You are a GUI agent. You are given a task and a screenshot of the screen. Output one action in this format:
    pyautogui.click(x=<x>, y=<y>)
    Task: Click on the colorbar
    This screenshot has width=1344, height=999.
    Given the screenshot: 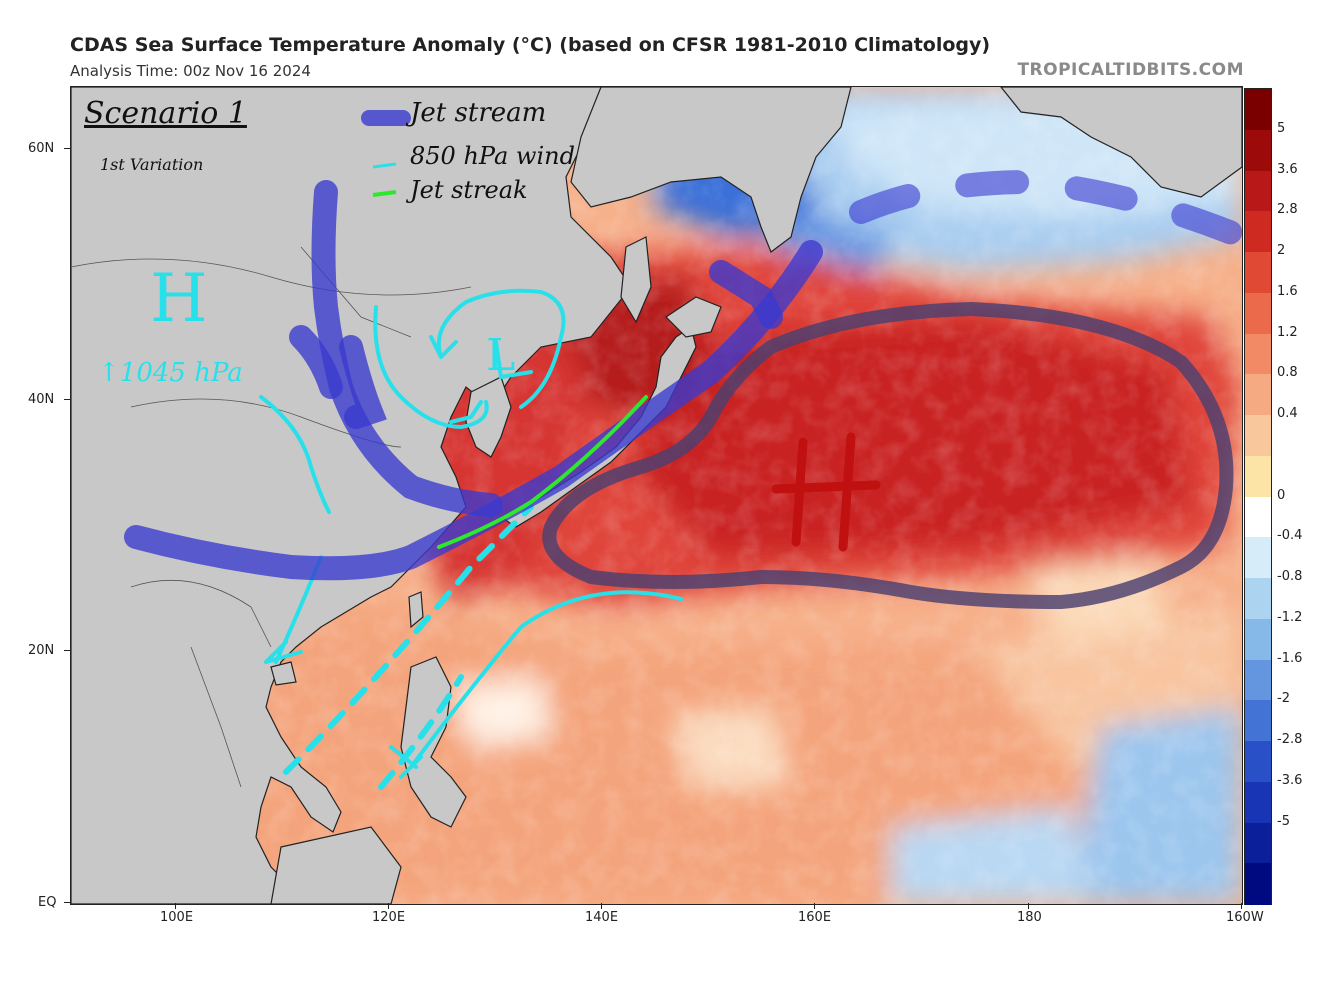 What is the action you would take?
    pyautogui.click(x=1258, y=496)
    